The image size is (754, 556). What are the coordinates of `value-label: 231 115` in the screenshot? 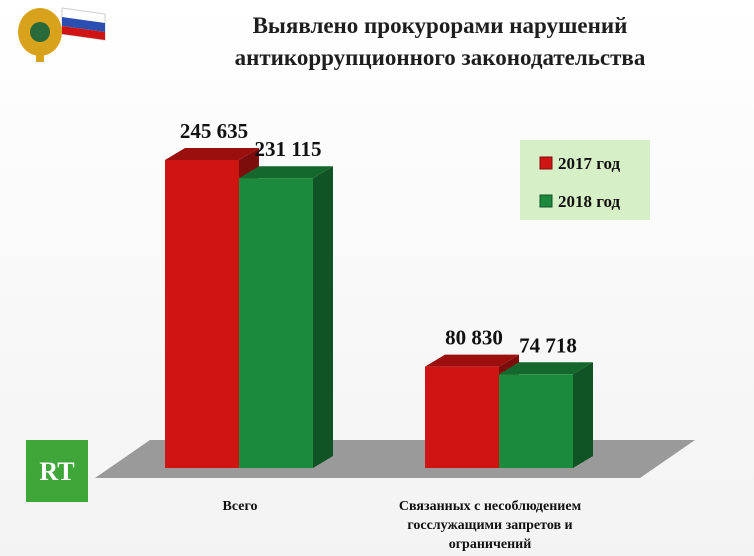 It's located at (287, 149).